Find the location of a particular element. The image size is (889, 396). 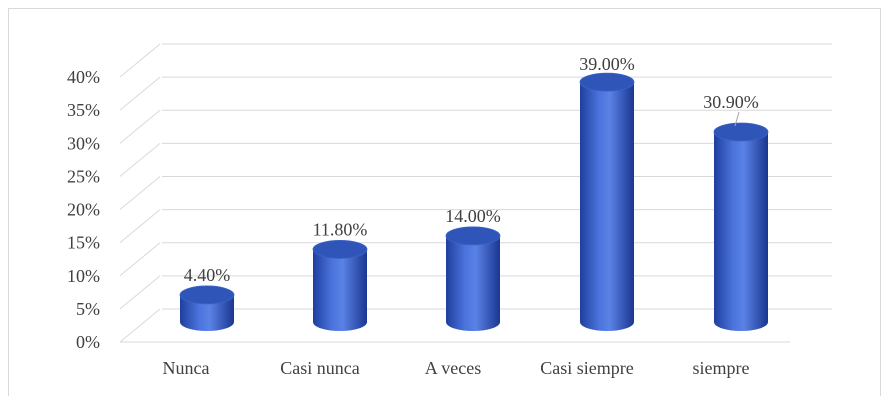

y-tick-label: 20% is located at coordinates (83, 210).